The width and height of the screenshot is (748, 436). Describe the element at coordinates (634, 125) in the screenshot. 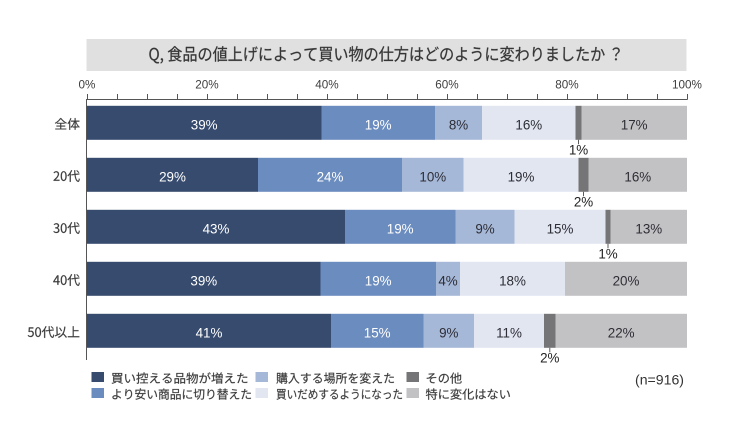

I see `svg-text: 17%` at that location.